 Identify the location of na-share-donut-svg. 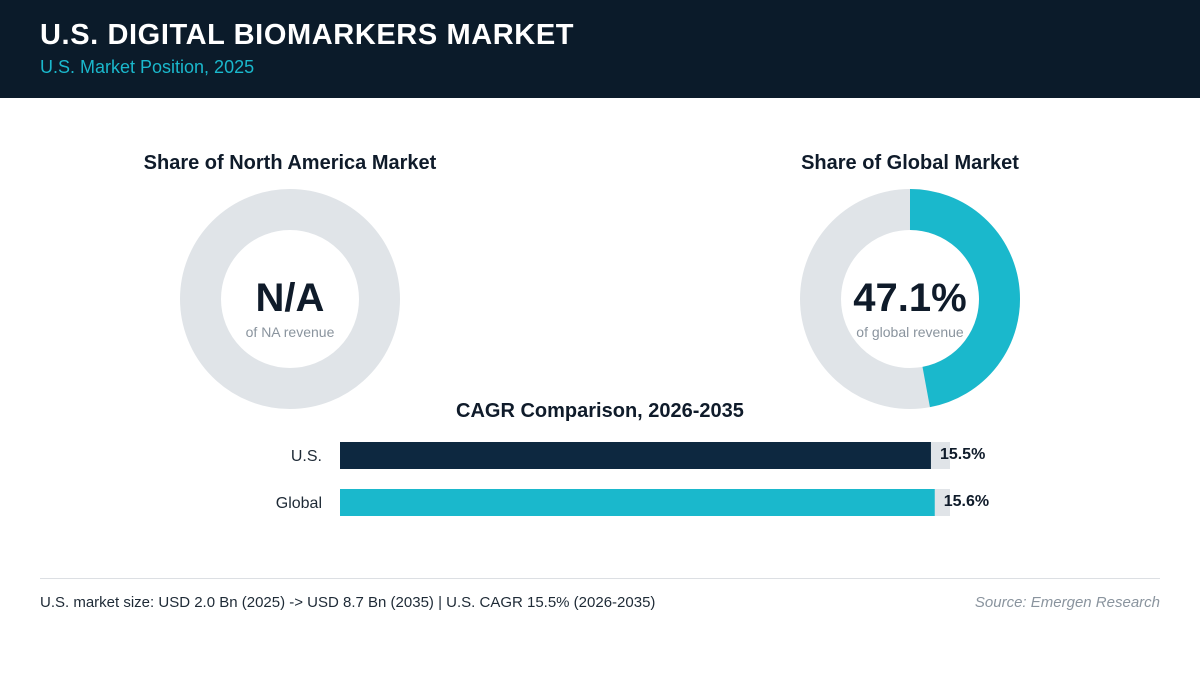
(290, 299).